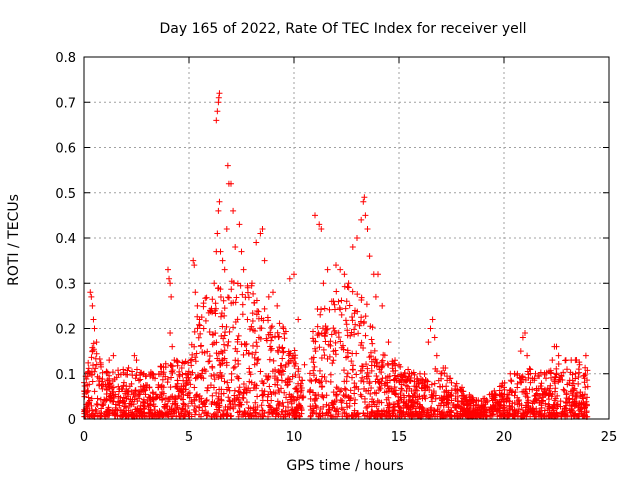 Image resolution: width=640 pixels, height=480 pixels. Describe the element at coordinates (65, 194) in the screenshot. I see `y-tick-label: 0.5` at that location.